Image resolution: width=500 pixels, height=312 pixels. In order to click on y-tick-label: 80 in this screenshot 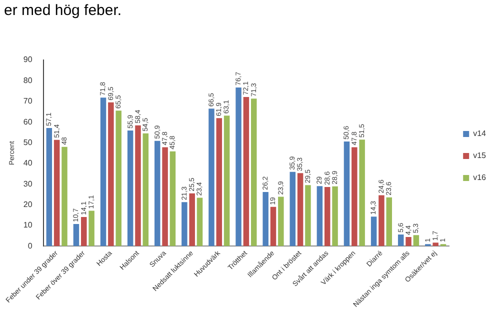, I will do `click(28, 80)`.